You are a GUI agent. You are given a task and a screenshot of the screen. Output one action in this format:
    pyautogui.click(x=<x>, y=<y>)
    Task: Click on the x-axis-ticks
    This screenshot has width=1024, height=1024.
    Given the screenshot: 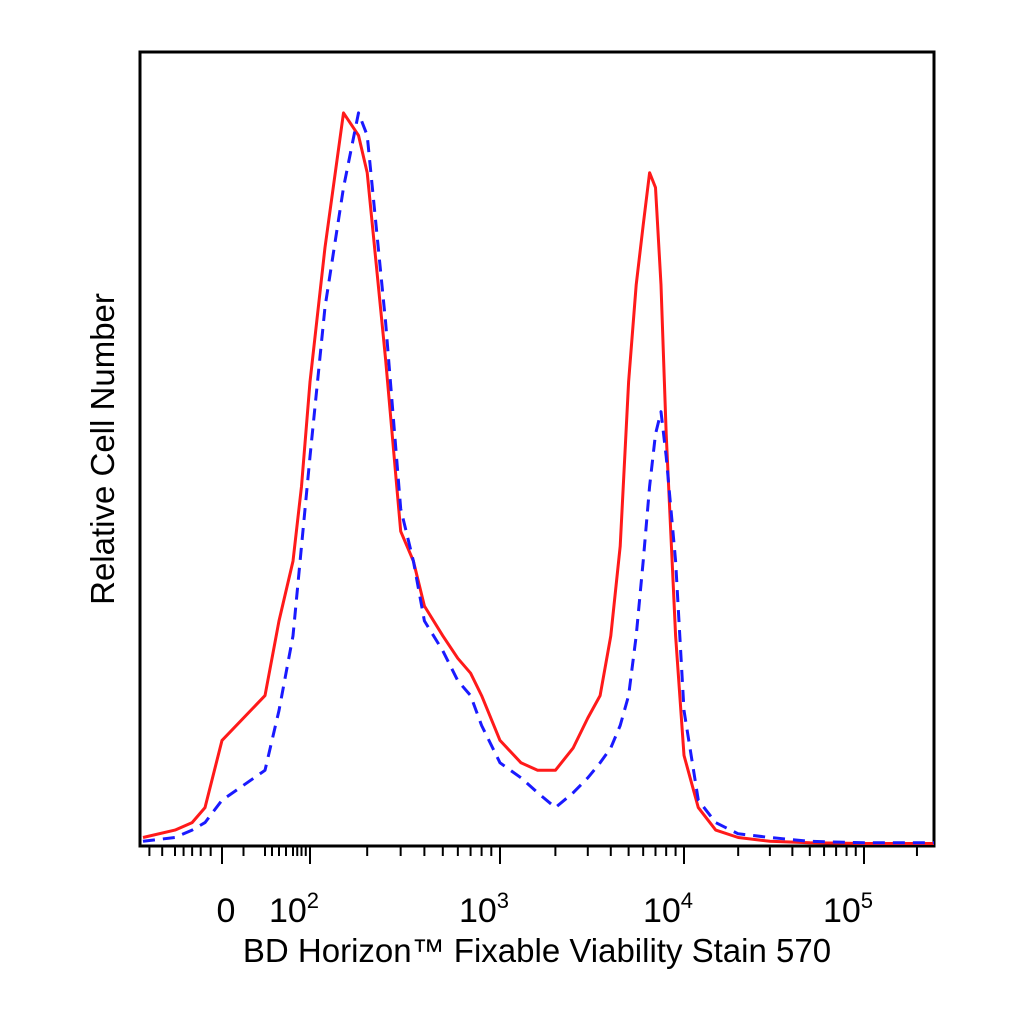 What is the action you would take?
    pyautogui.click(x=533, y=855)
    